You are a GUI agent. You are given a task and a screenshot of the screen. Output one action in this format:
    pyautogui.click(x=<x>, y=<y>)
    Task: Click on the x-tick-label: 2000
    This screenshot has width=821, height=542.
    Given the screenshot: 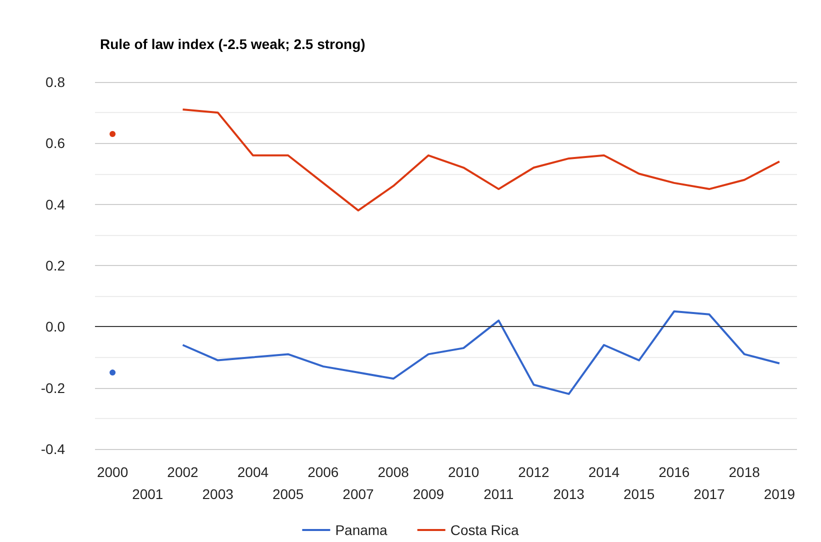 What is the action you would take?
    pyautogui.click(x=112, y=472)
    